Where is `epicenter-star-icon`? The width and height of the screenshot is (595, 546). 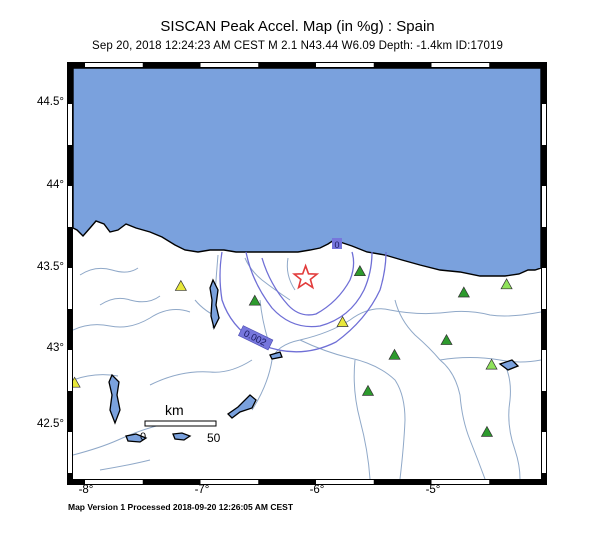
epicenter-star-icon is located at coordinates (306, 276).